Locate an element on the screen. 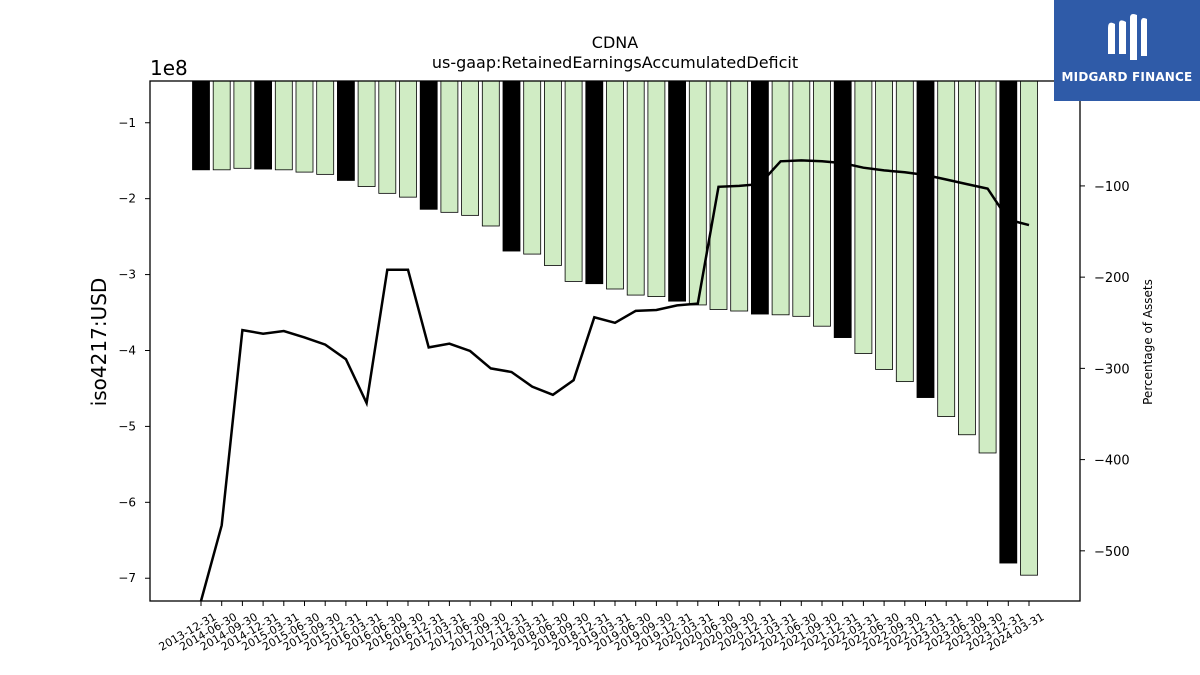  y-tick-label: −3 is located at coordinates (127, 275).